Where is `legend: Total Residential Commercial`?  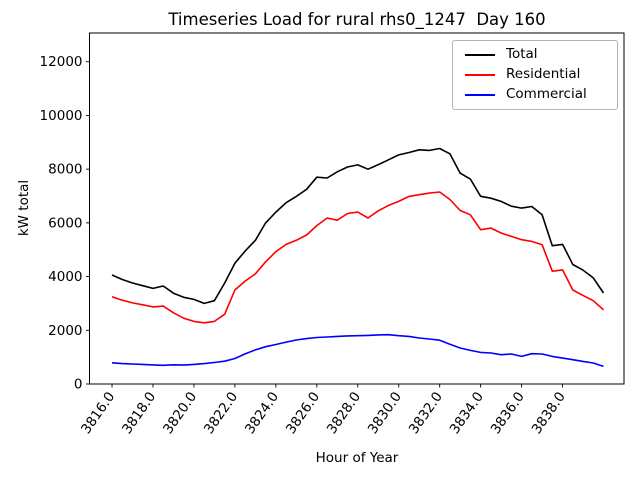
legend: Total Residential Commercial is located at coordinates (535, 75).